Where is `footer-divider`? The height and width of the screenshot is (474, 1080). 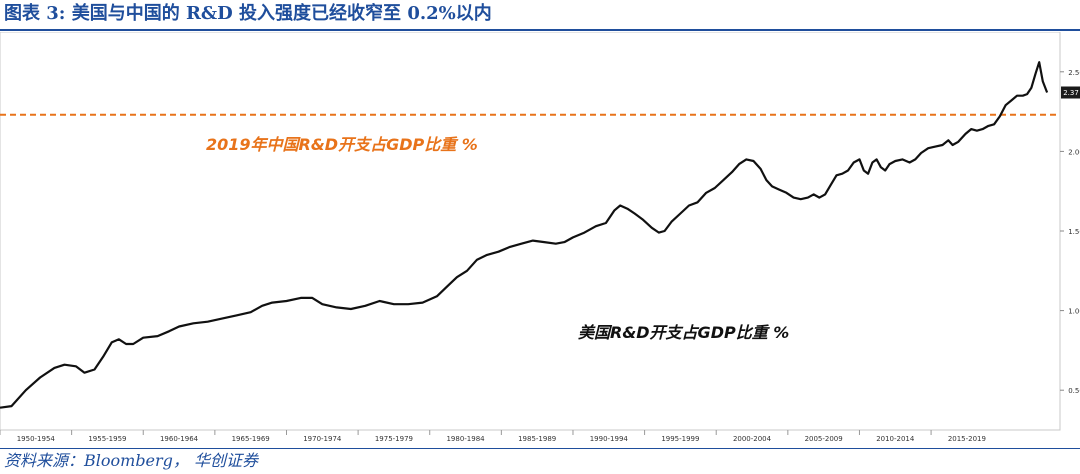 footer-divider is located at coordinates (540, 448).